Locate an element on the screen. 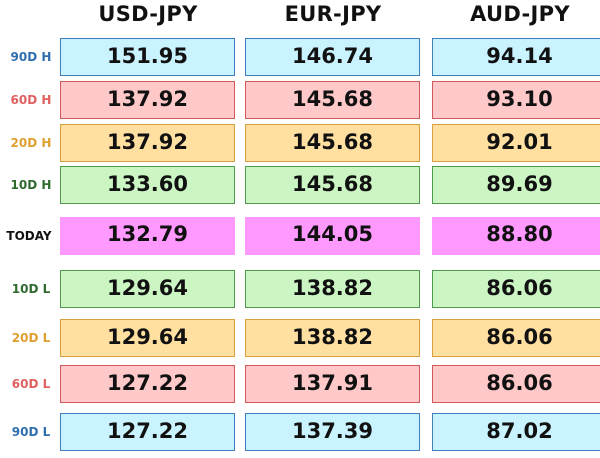 This screenshot has height=458, width=600. column-header-aud-jpy: AUD-JPY is located at coordinates (520, 14).